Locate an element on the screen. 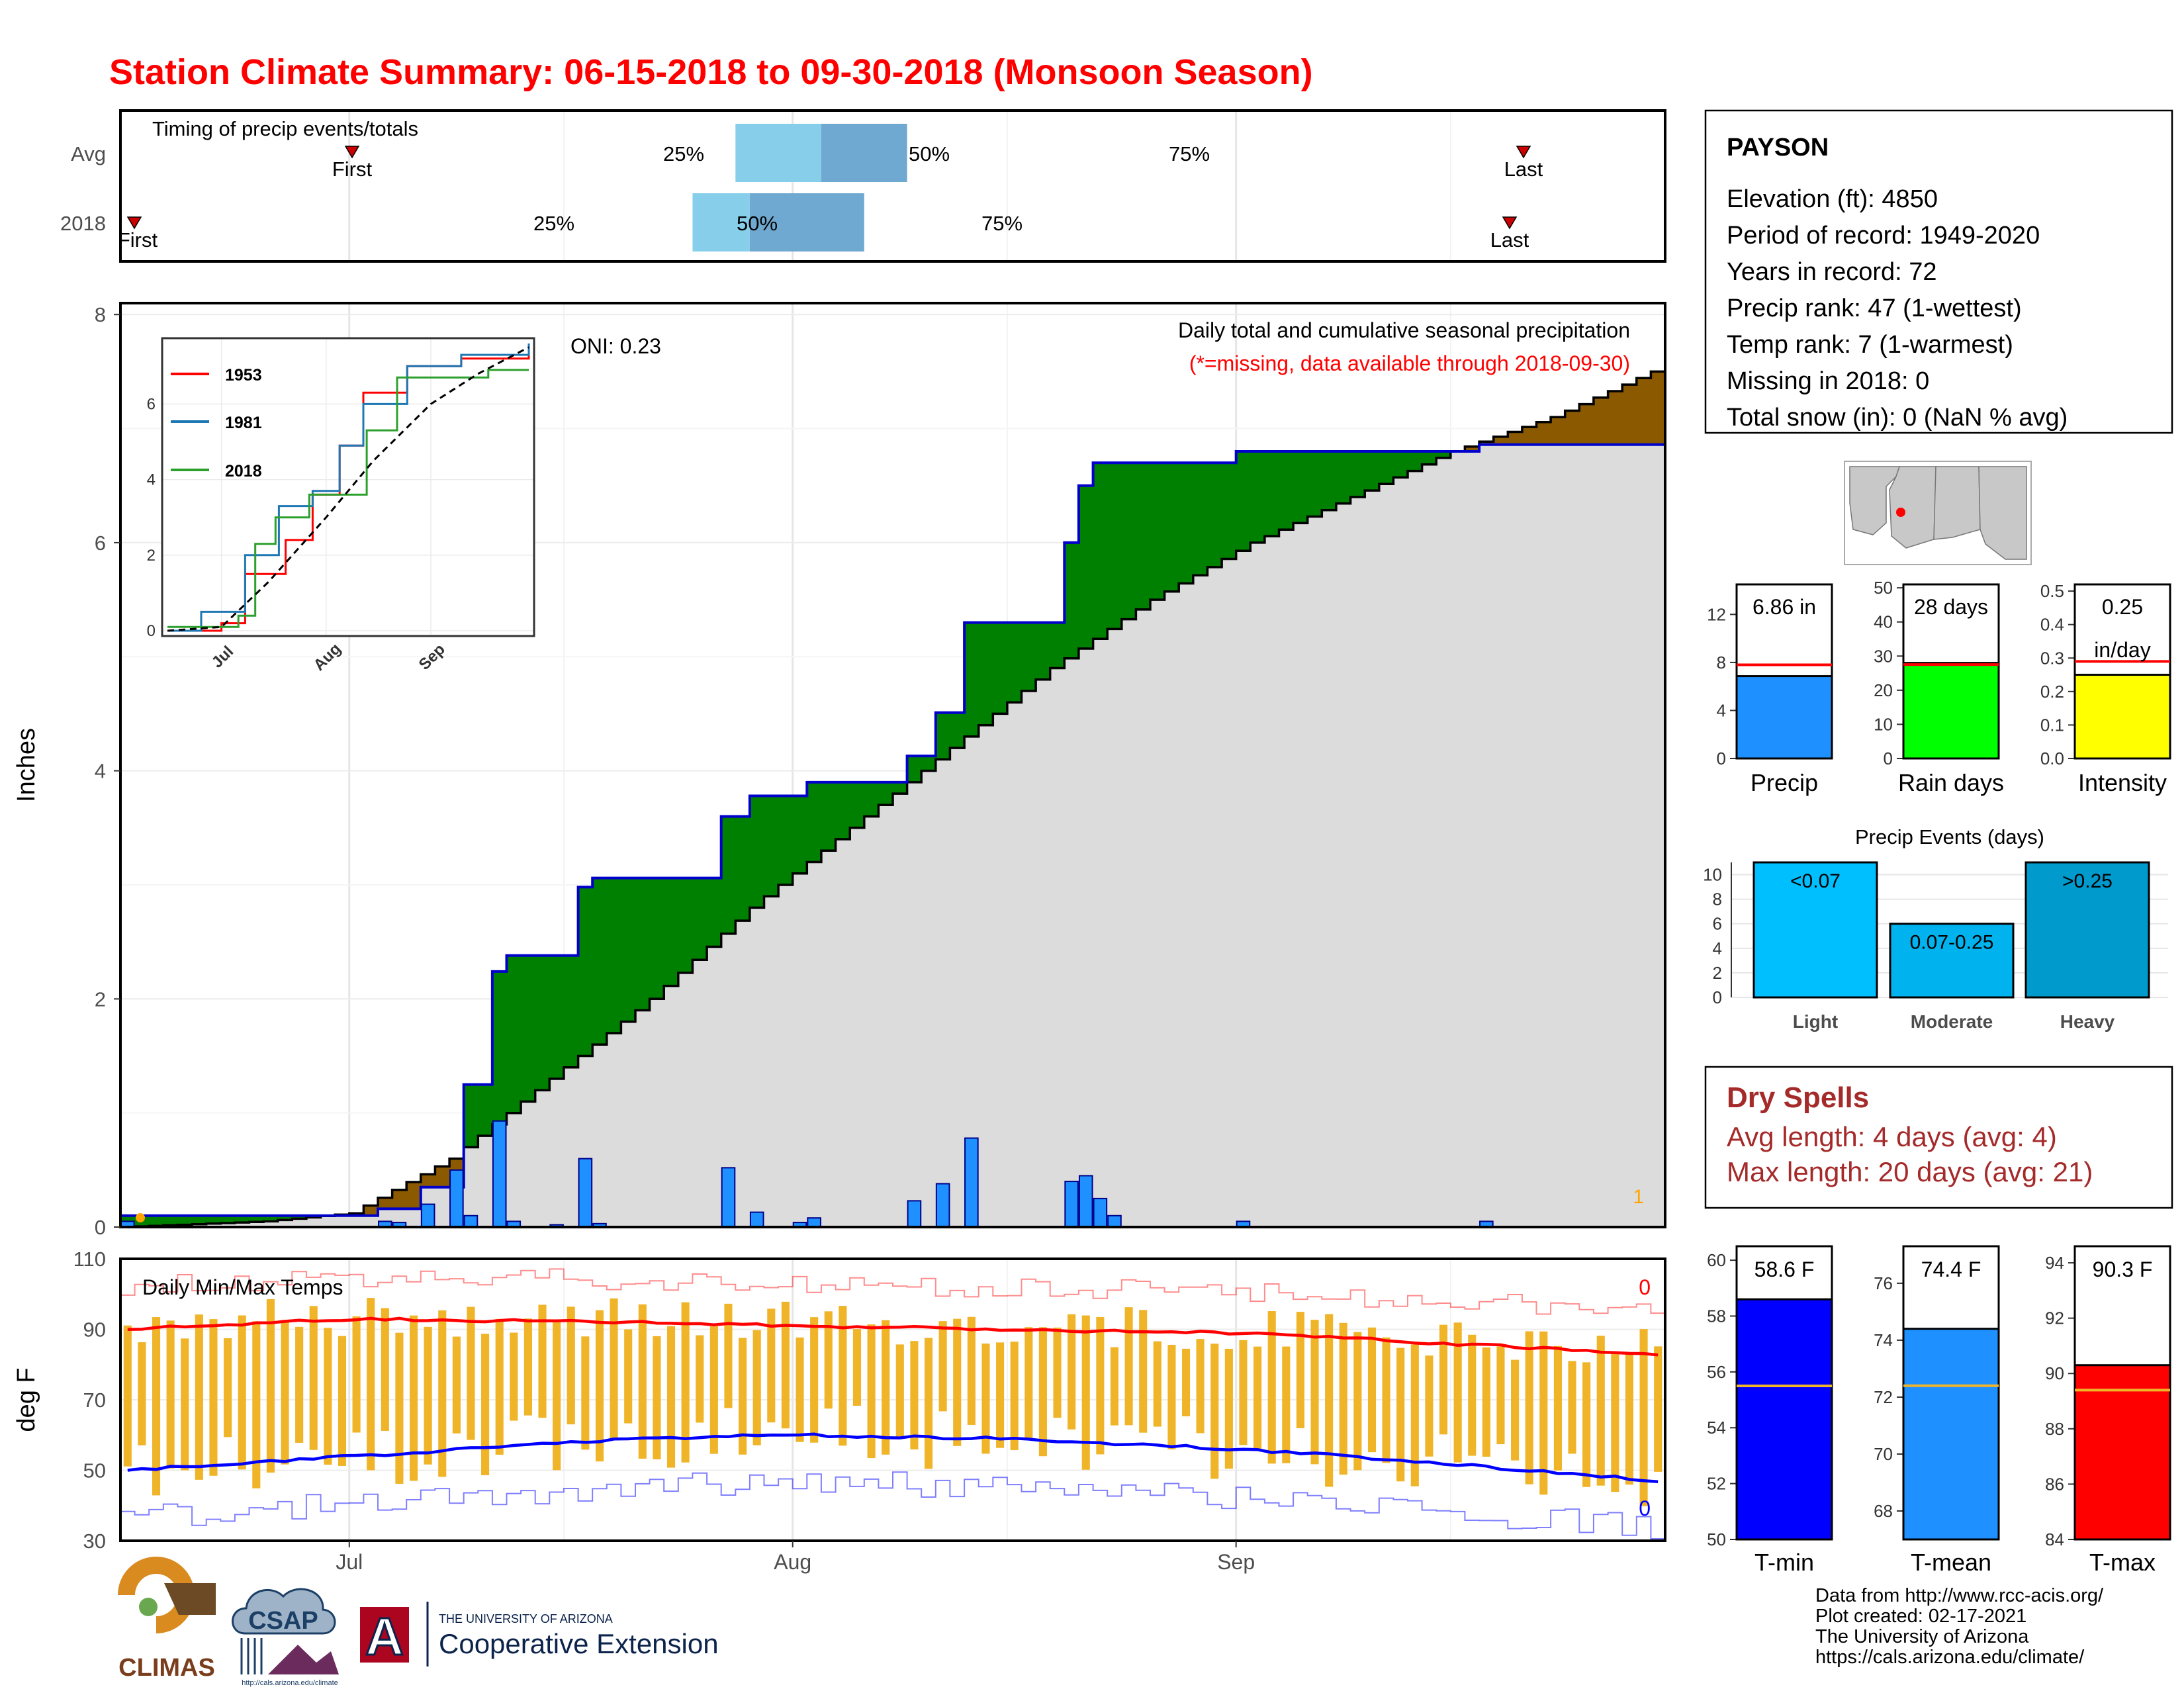 Image resolution: width=2184 pixels, height=1691 pixels. precip-y-tick-label: 8 is located at coordinates (100, 314).